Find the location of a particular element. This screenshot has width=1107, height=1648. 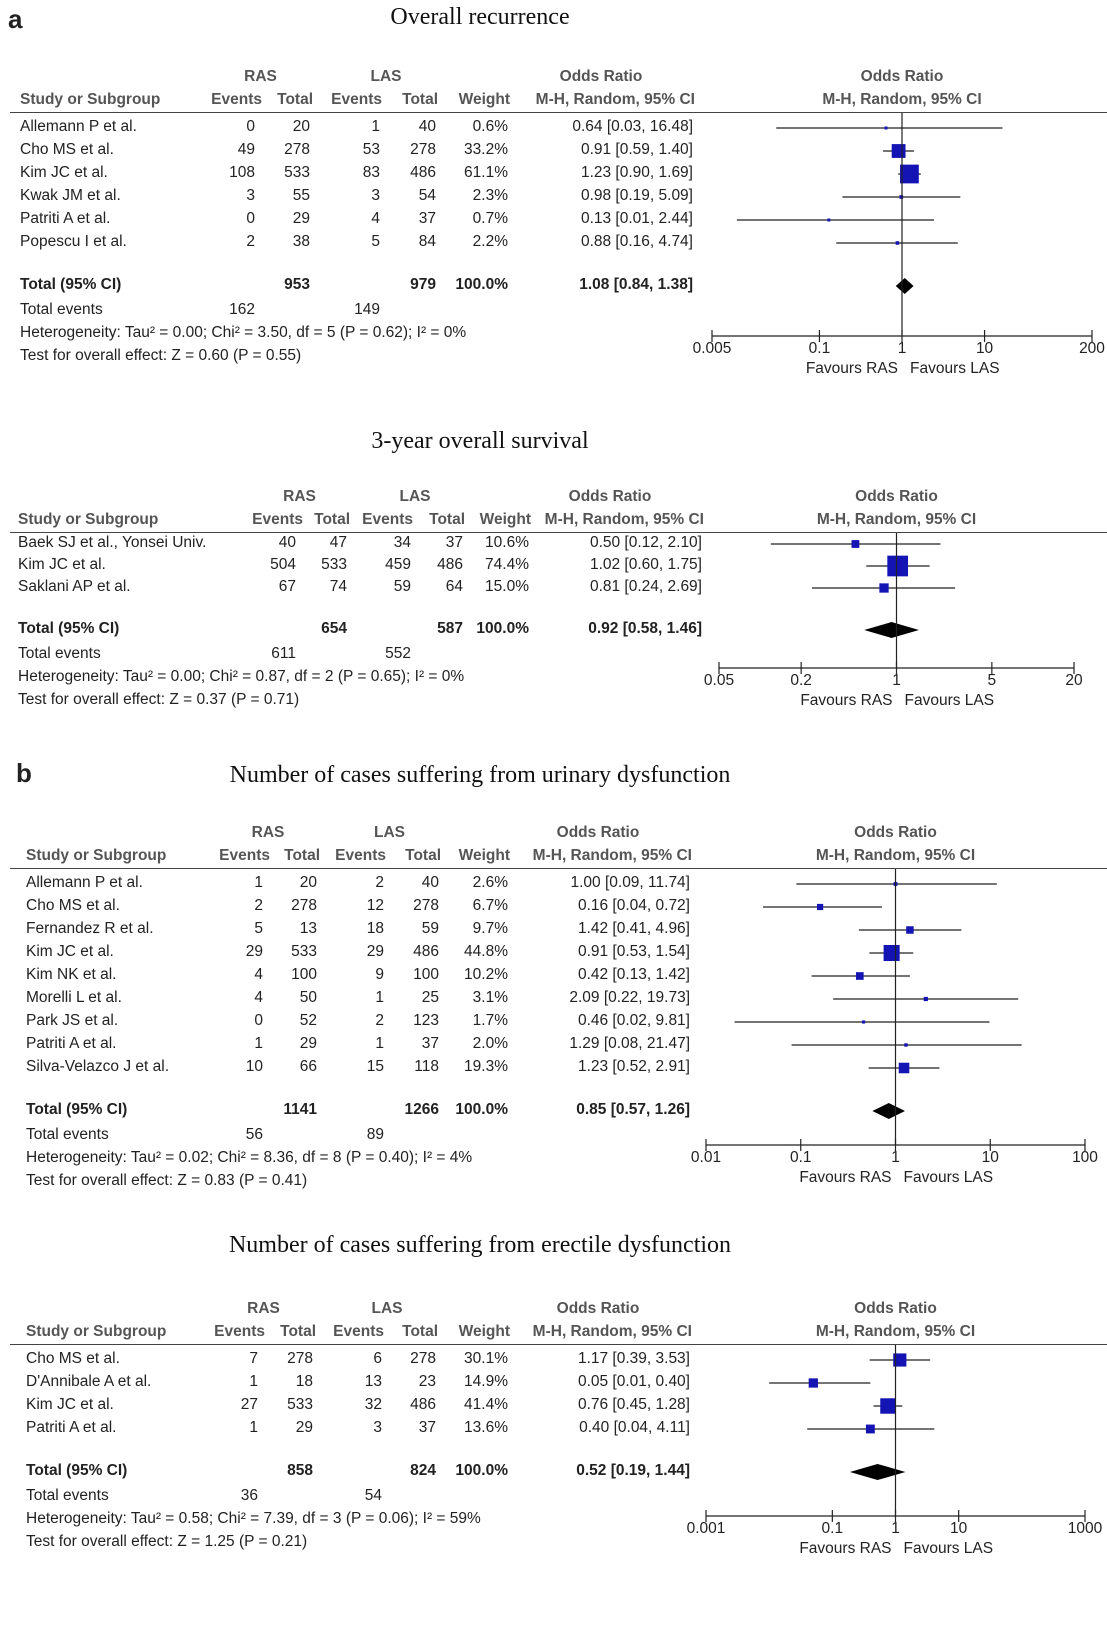

study-or-ci: 0.81 [0.24, 2.69] is located at coordinates (645, 586).